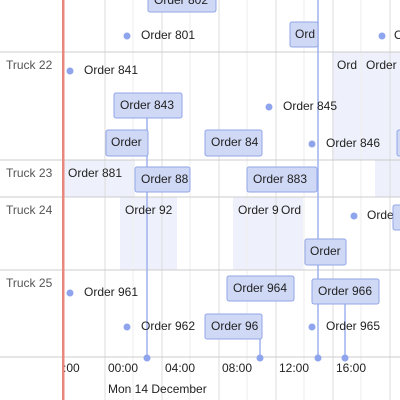 The width and height of the screenshot is (400, 400). What do you see at coordinates (63, 200) in the screenshot?
I see `current-time-line` at bounding box center [63, 200].